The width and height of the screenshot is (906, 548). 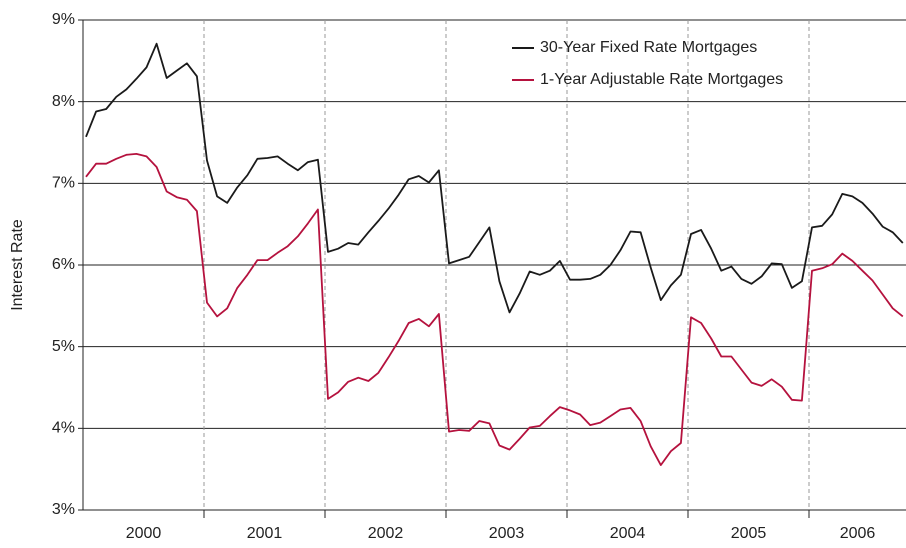 I want to click on y-tick-label: 3%, so click(x=63, y=509).